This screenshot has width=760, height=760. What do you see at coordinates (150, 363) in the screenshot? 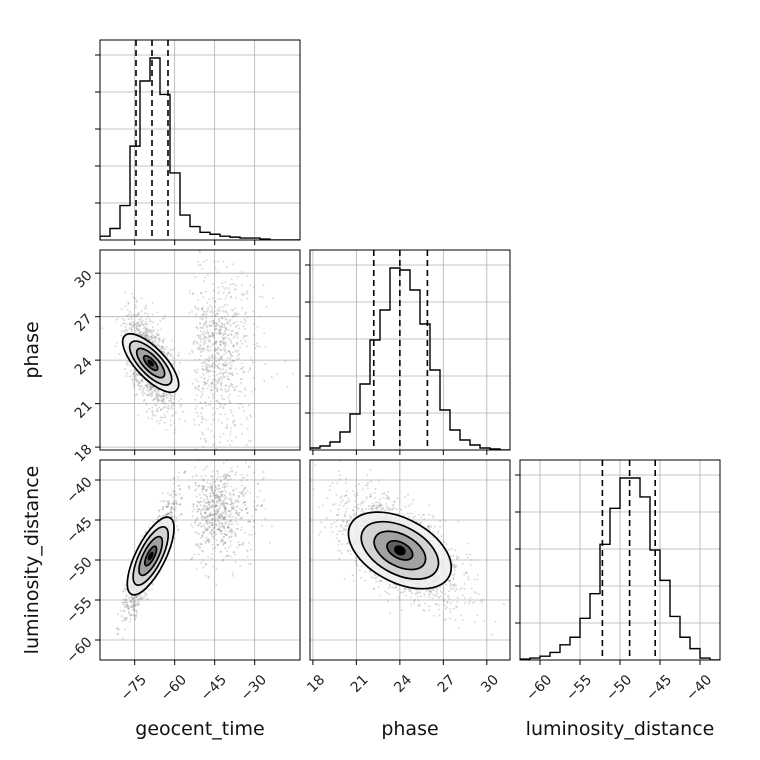
I see `density-peak` at bounding box center [150, 363].